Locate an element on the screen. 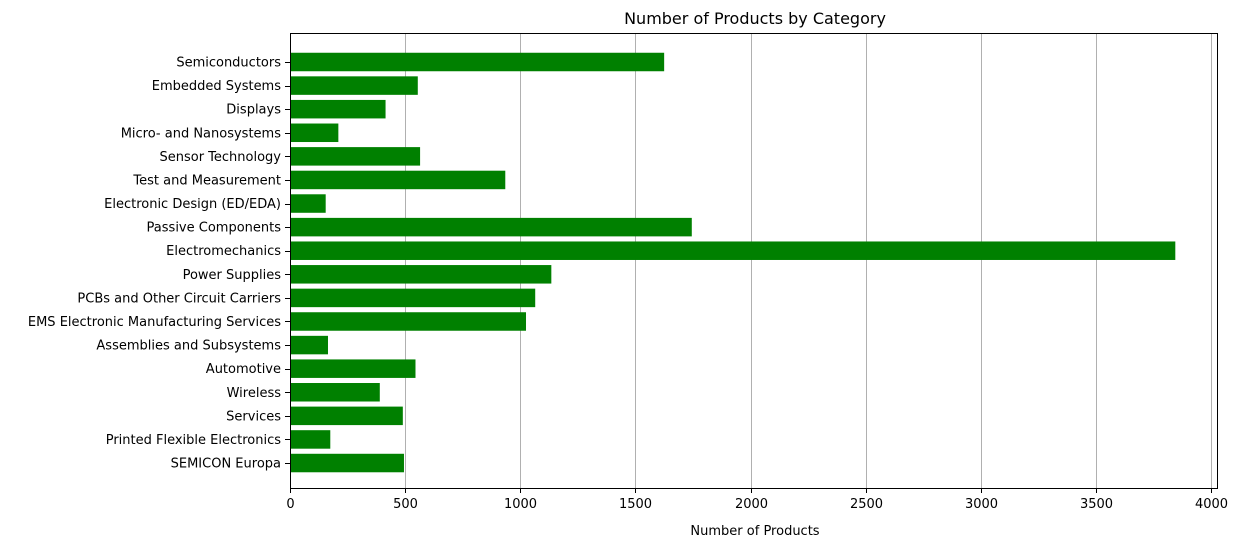 The image size is (1239, 547). x-tick-label: 2000 is located at coordinates (751, 504).